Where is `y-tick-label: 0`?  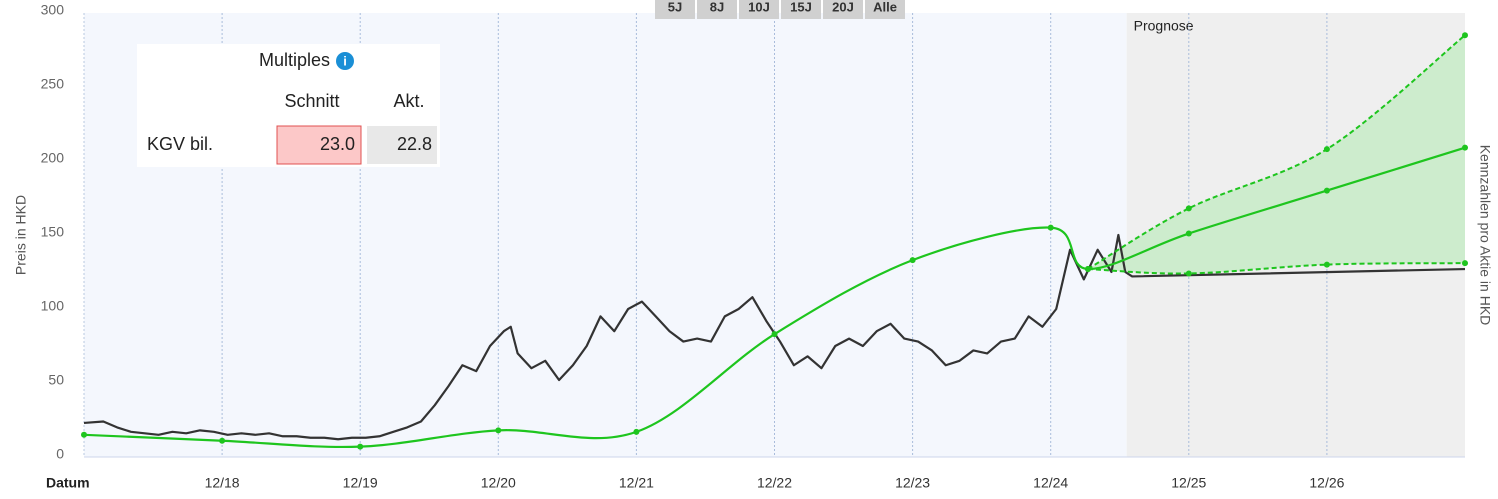
y-tick-label: 0 is located at coordinates (60, 454).